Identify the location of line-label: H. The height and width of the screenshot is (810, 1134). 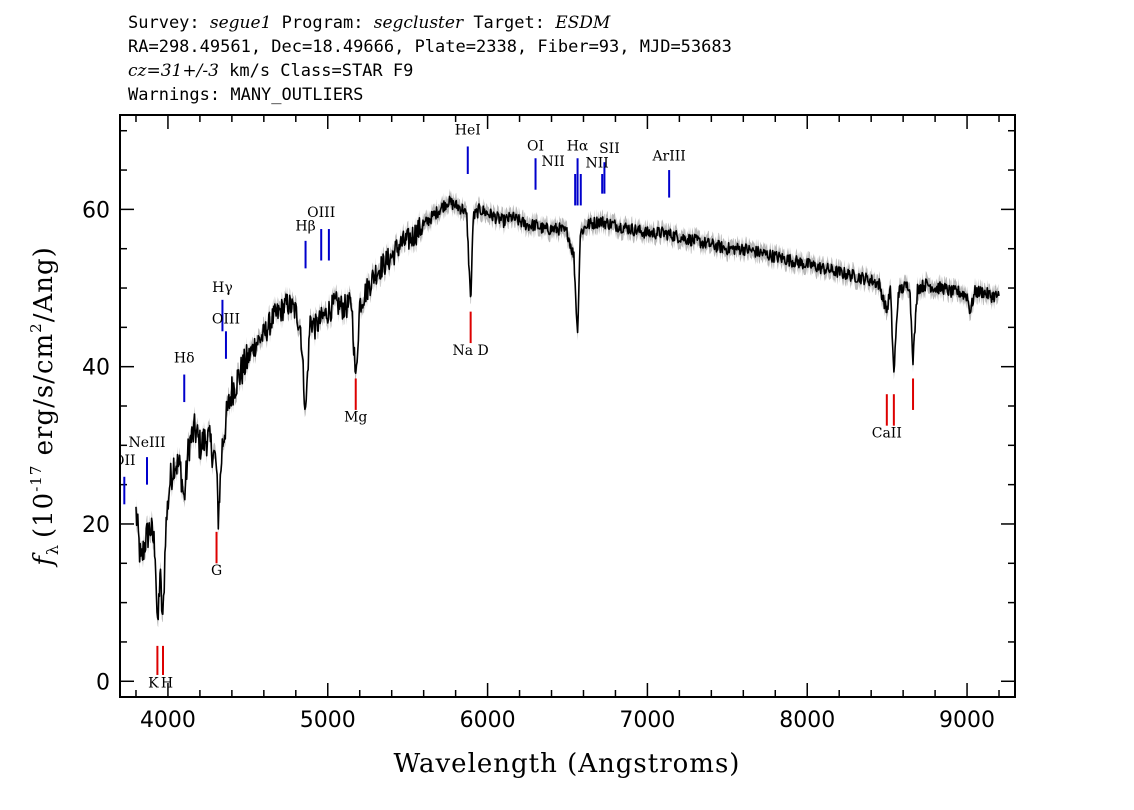
(167, 684).